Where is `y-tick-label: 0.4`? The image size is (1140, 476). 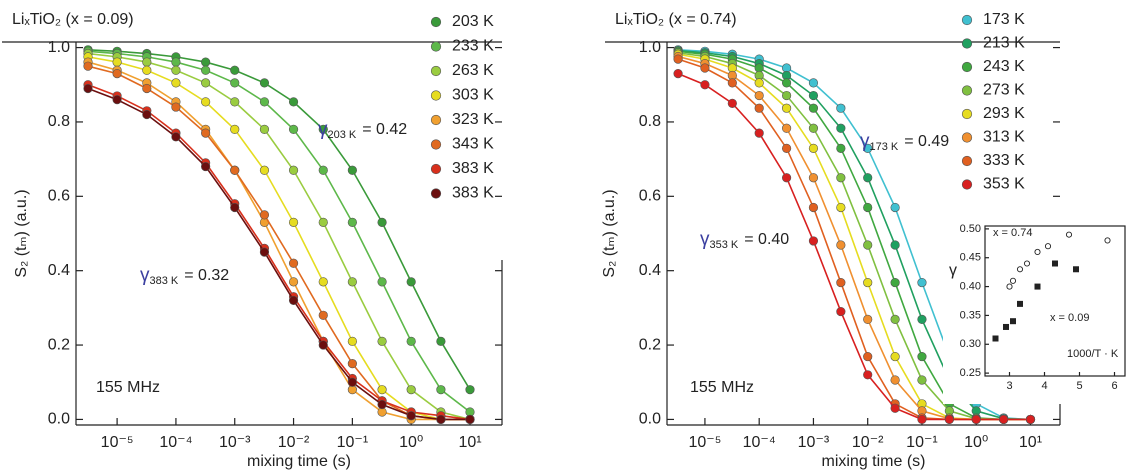 y-tick-label: 0.4 is located at coordinates (59, 270).